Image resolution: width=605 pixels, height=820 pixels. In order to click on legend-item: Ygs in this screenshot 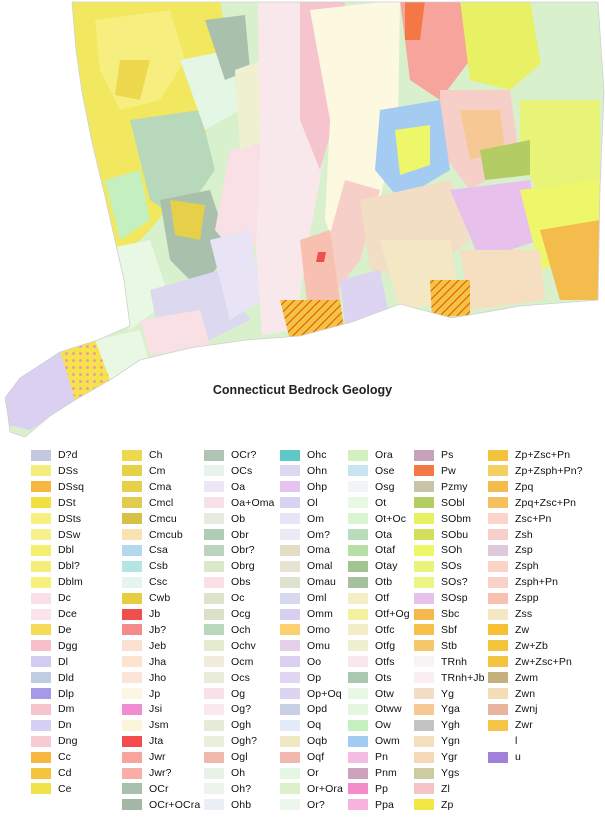, I will do `click(436, 773)`.